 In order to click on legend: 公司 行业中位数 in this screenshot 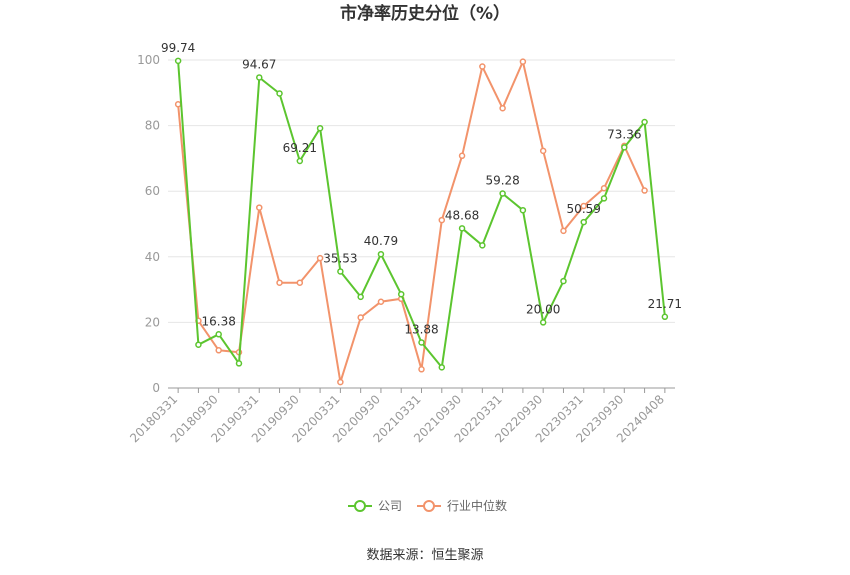, I will do `click(427, 505)`.